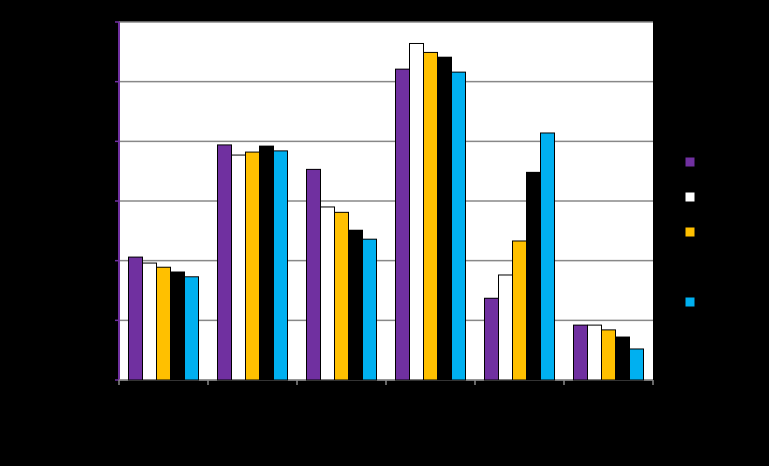 Image resolution: width=769 pixels, height=466 pixels. I want to click on y-tick-label: 4, so click(105, 141).